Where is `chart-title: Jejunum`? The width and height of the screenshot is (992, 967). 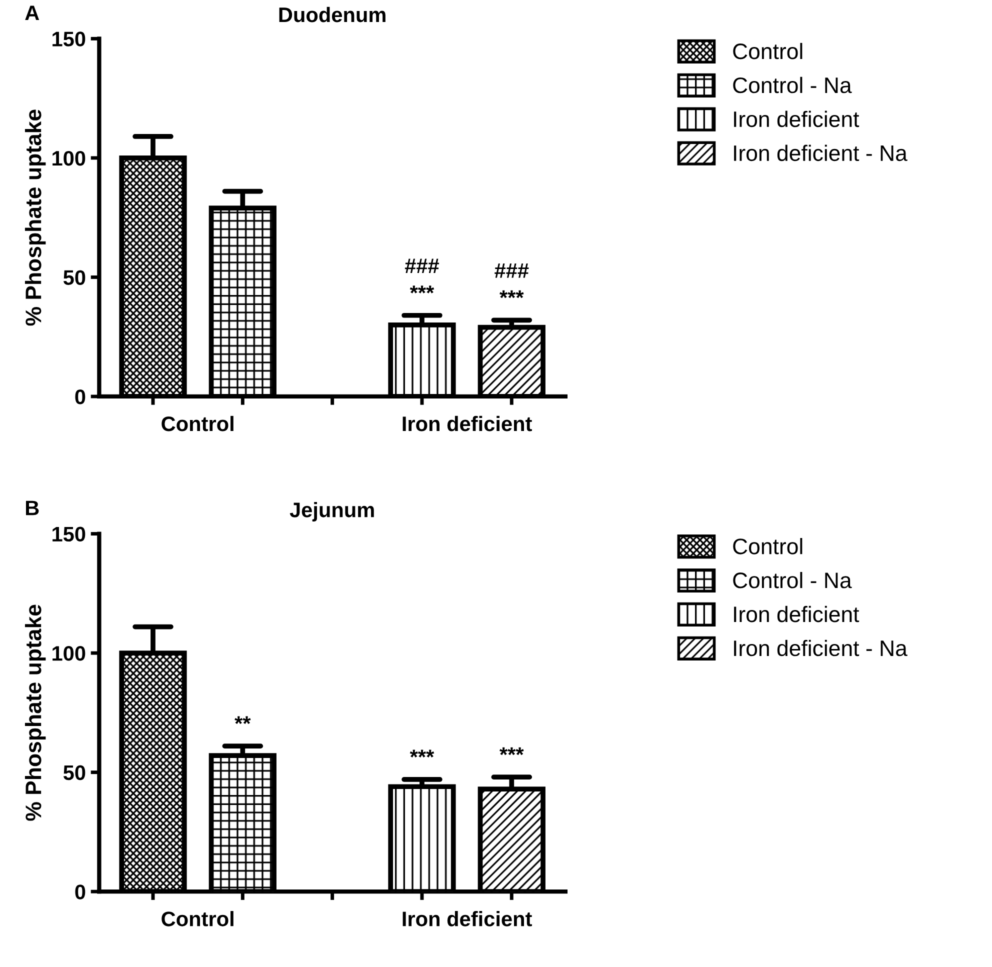 chart-title: Jejunum is located at coordinates (332, 512).